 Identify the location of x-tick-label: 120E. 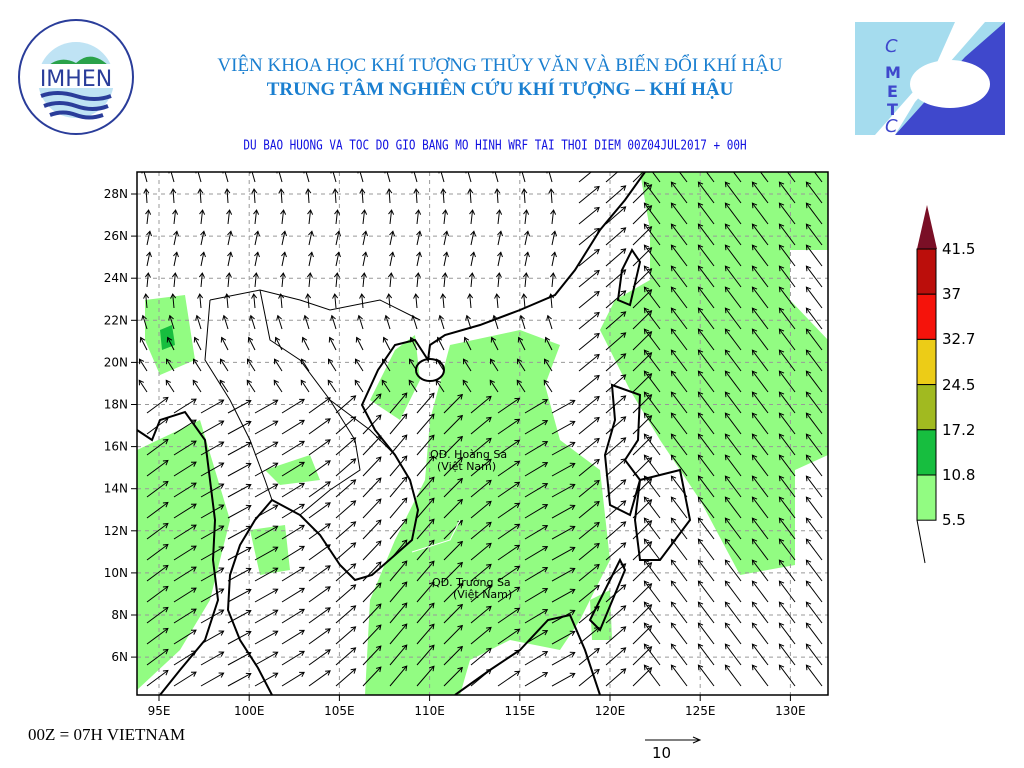
(610, 711).